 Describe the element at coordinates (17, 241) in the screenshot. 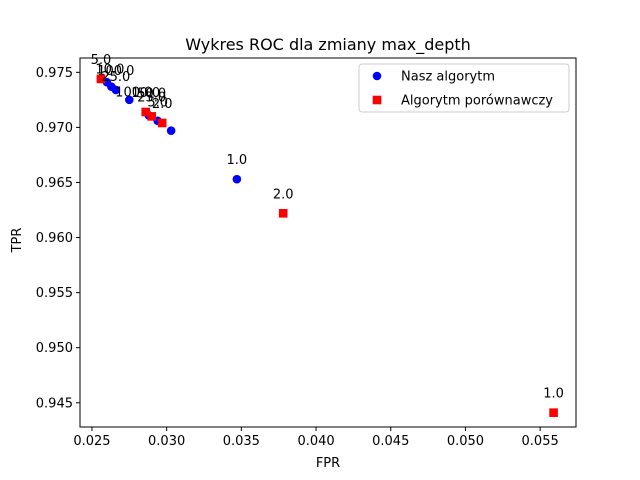

I see `y-axis-label: TPR` at that location.